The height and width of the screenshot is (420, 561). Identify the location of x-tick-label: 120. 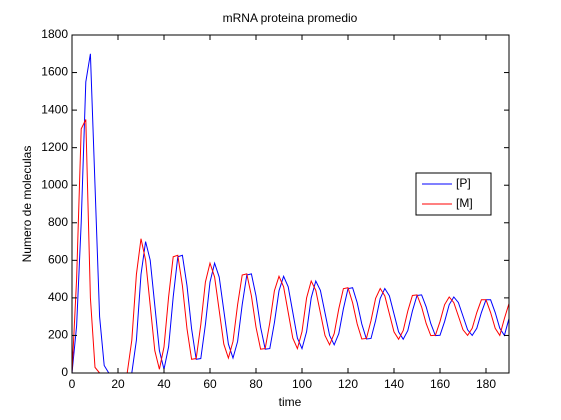
(348, 384).